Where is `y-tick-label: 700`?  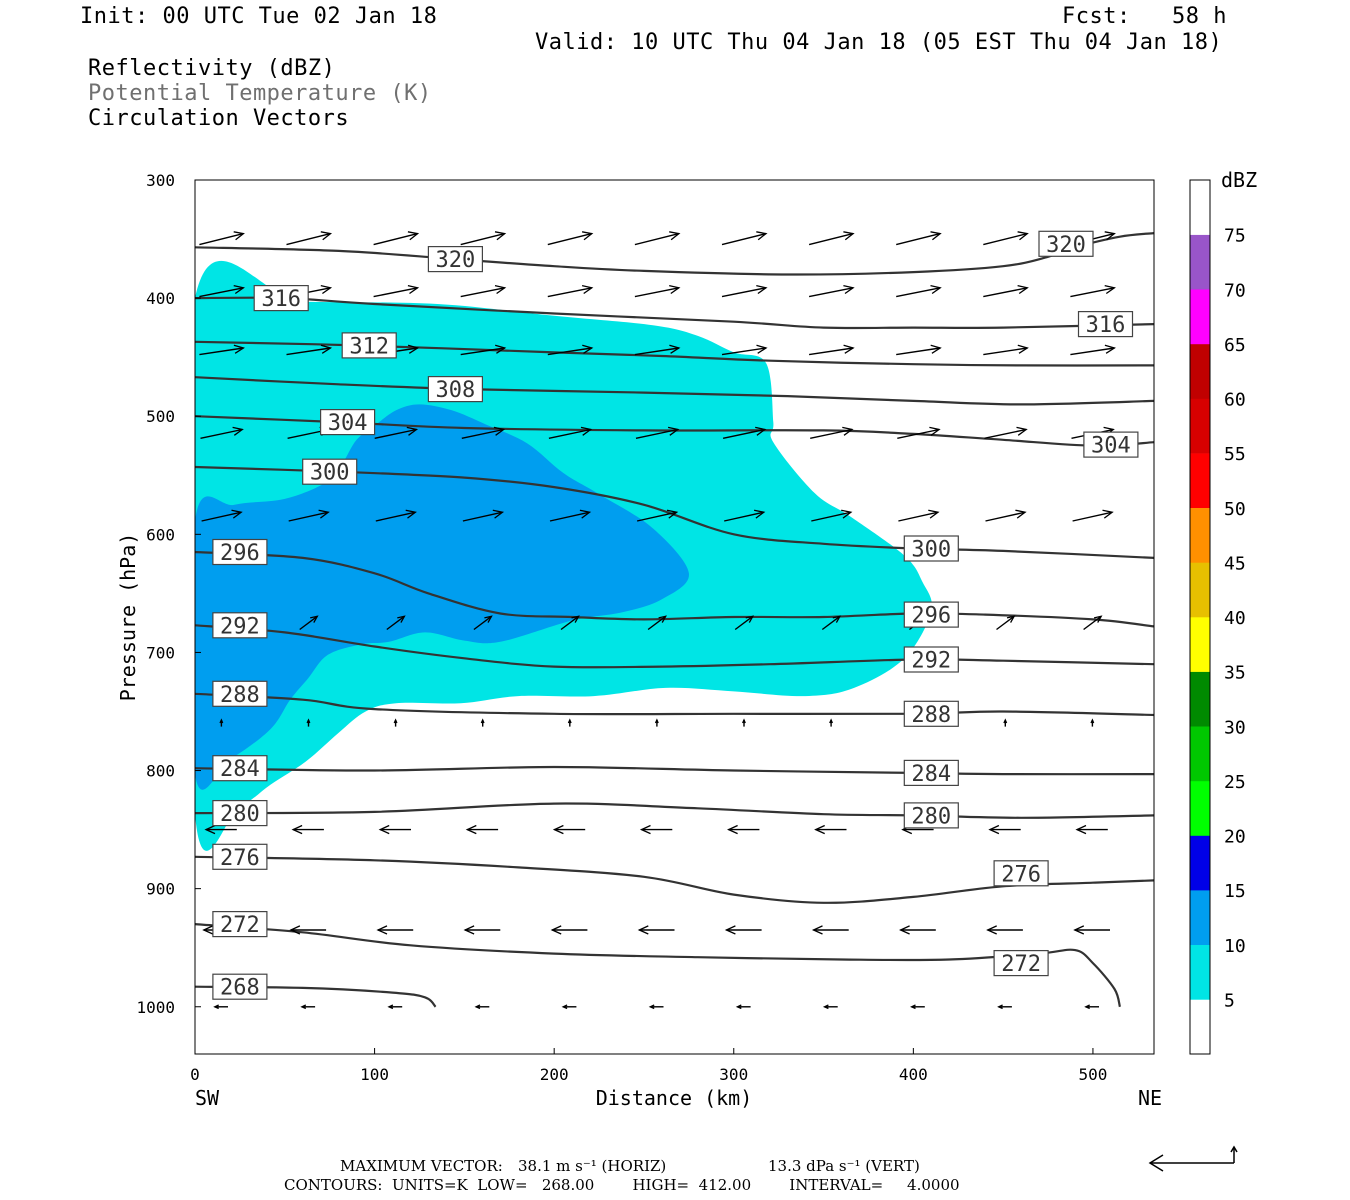 y-tick-label: 700 is located at coordinates (160, 652).